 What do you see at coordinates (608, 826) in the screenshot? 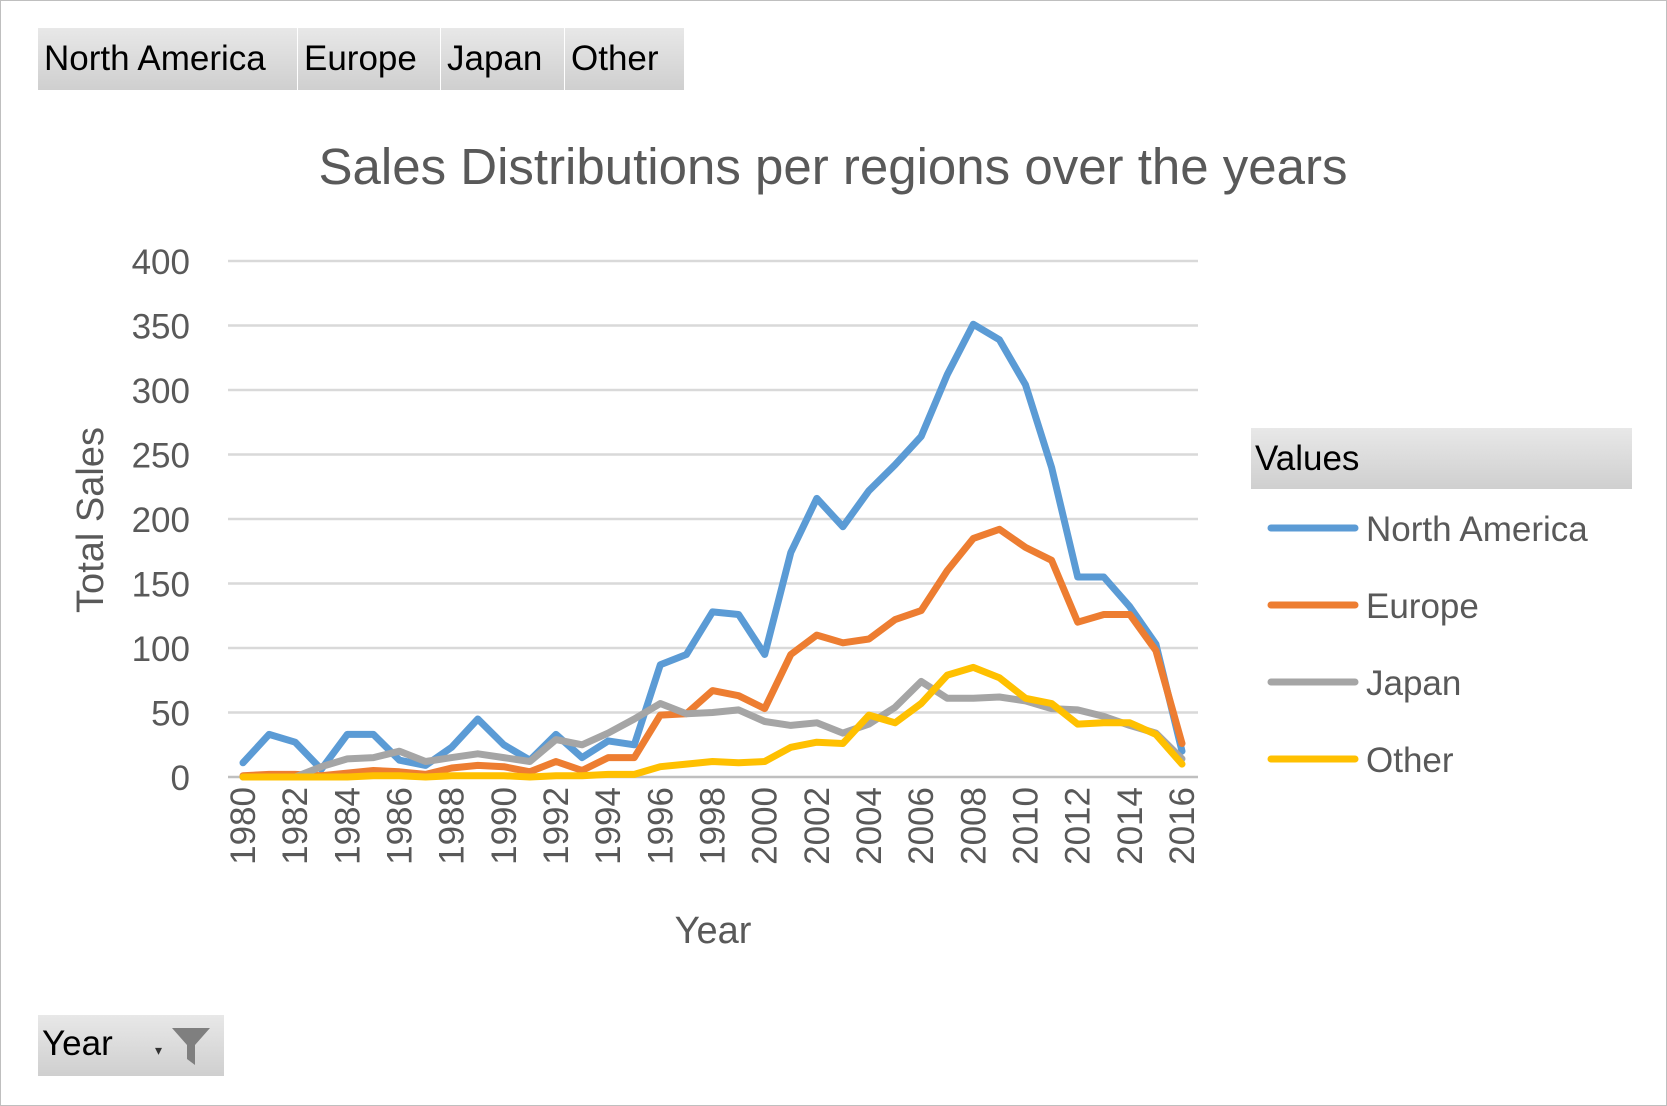
I see `x-tick-label: 1994` at bounding box center [608, 826].